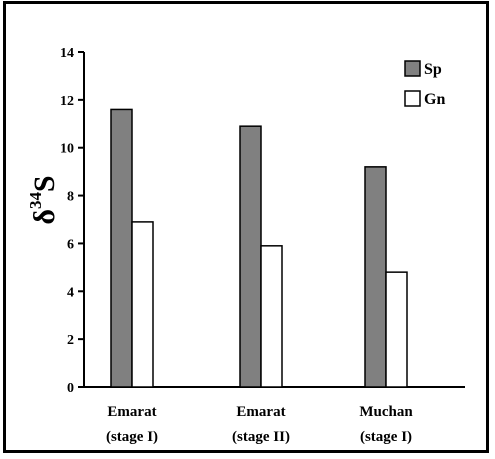  Describe the element at coordinates (261, 437) in the screenshot. I see `x-category-label-line2: (stage II)` at that location.